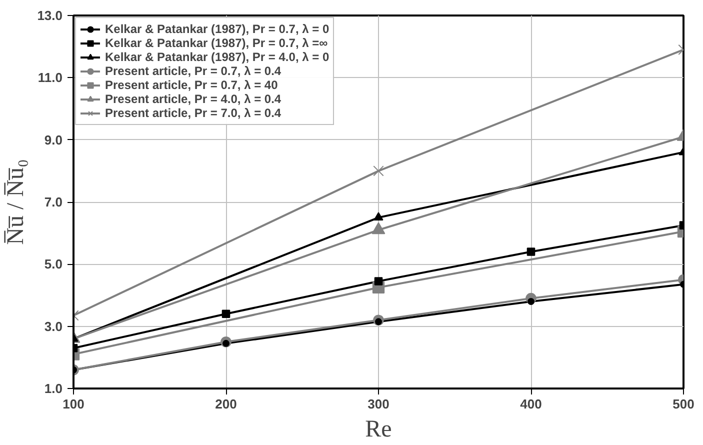 The image size is (703, 445). Describe the element at coordinates (16, 202) in the screenshot. I see `y-axis-title: N̅u̅ / N̅u̅₀` at that location.